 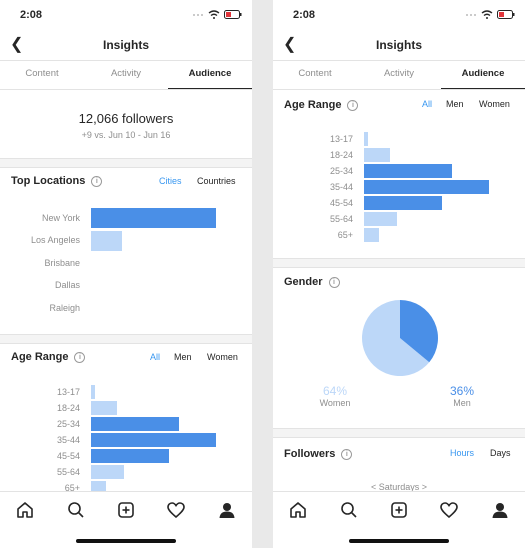 I want to click on bottom-nav-bar, so click(x=399, y=509).